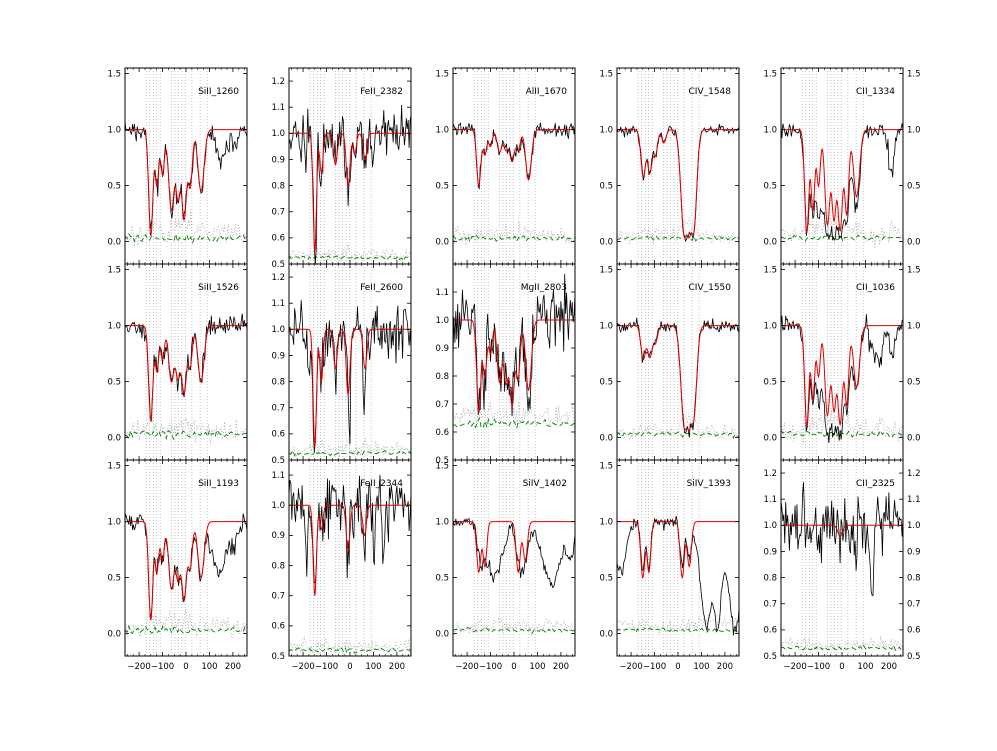  Describe the element at coordinates (842, 362) in the screenshot. I see `panel-CII_1036: 0.0 0.0 0.5 0.5 1.0 1.0 1.5 1.5 CII_1036` at that location.